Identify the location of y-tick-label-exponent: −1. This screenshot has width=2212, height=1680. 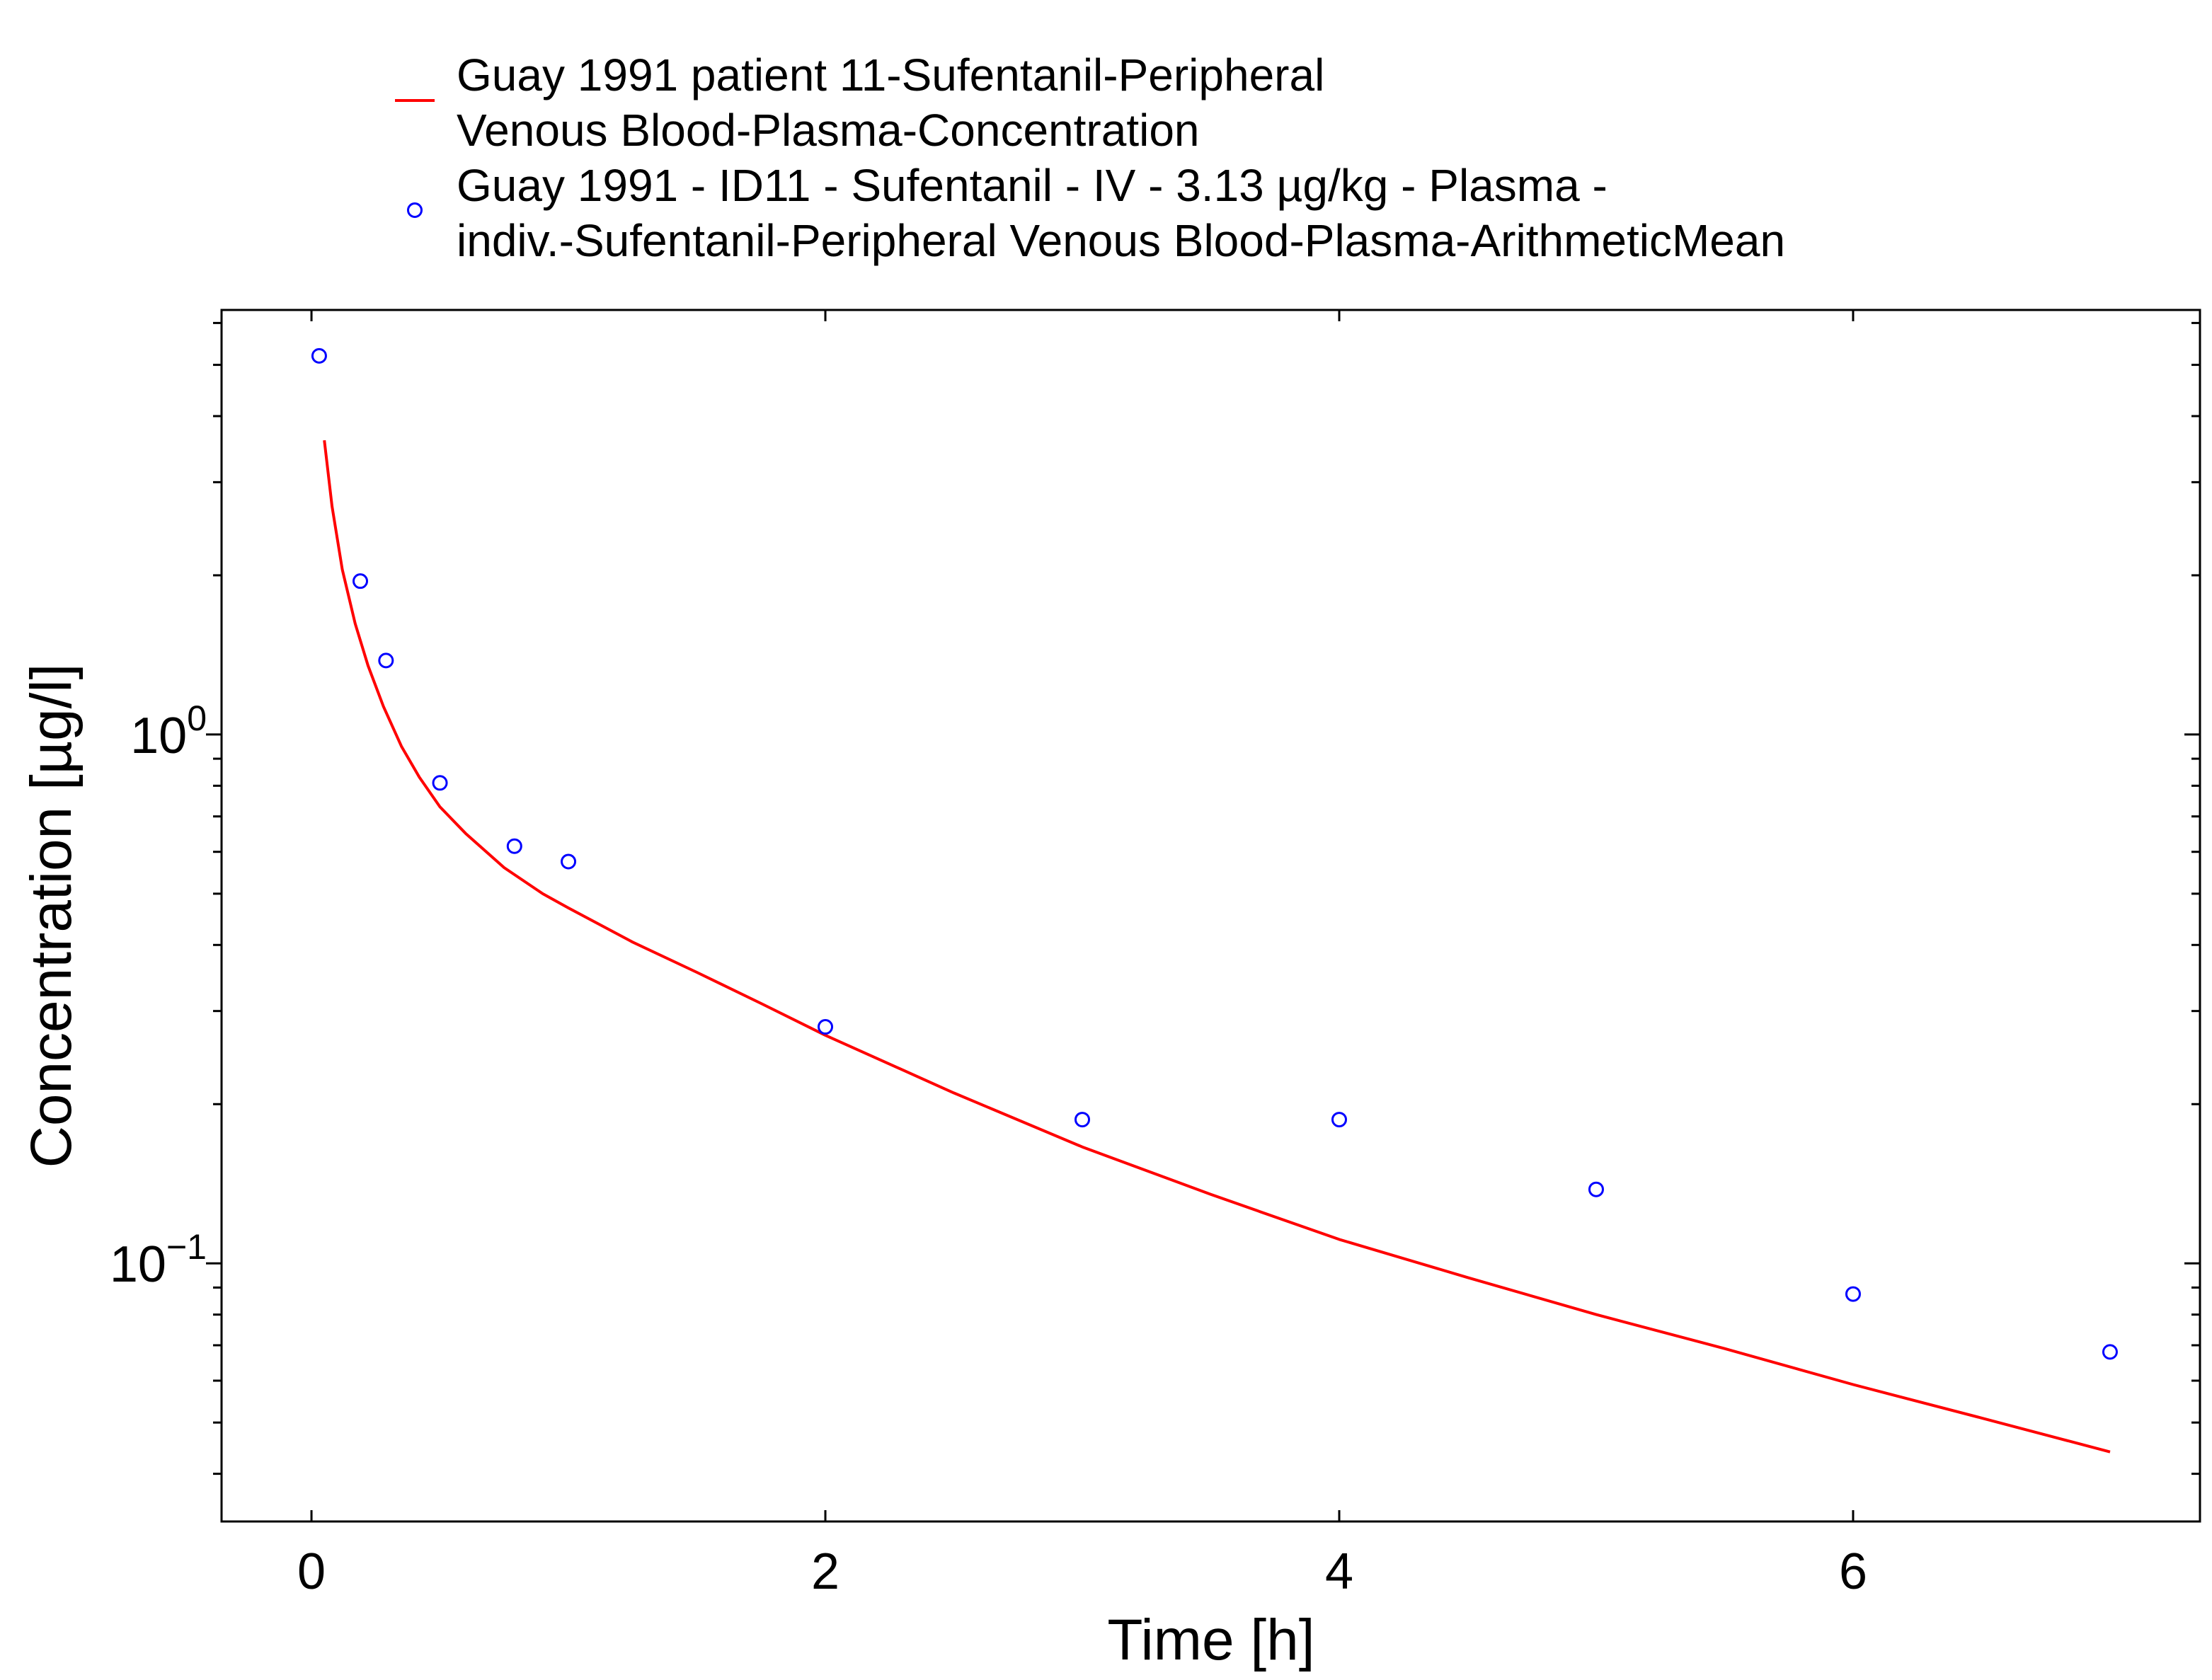
(186, 1247).